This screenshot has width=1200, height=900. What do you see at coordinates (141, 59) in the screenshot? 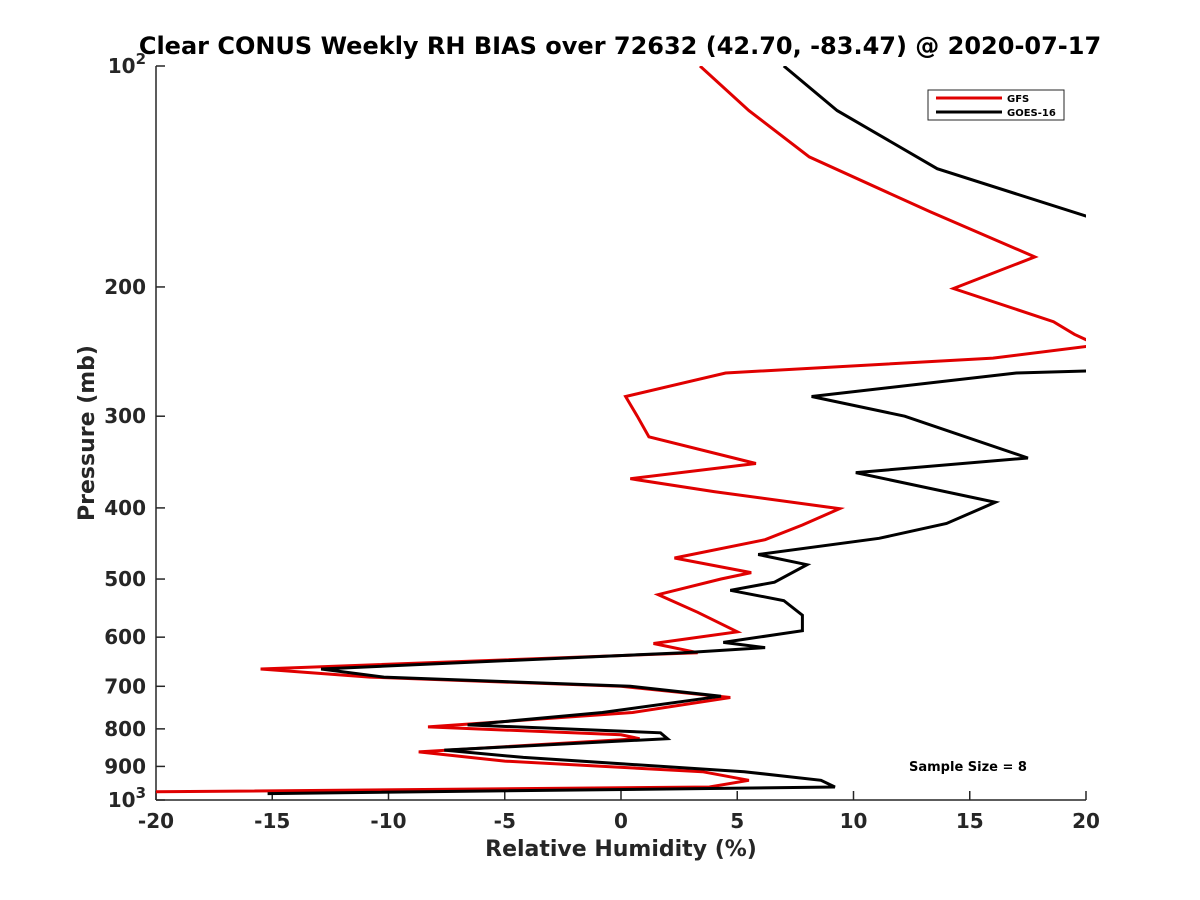
I see `y-tick-label-exponent: 2` at bounding box center [141, 59].